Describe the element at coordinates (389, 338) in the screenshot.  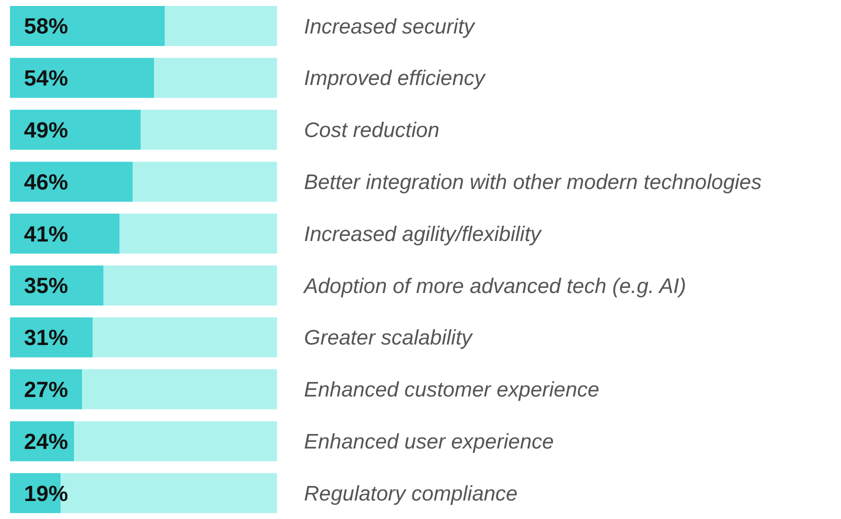
I see `y-tick-label: Greater scalability` at that location.